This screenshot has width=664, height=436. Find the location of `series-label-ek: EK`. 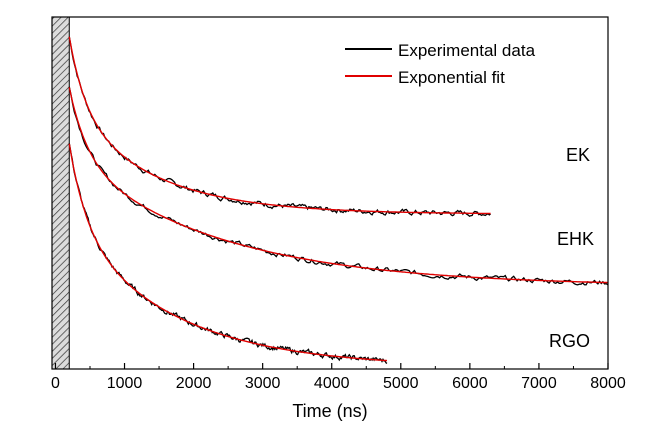

series-label-ek: EK is located at coordinates (578, 155).